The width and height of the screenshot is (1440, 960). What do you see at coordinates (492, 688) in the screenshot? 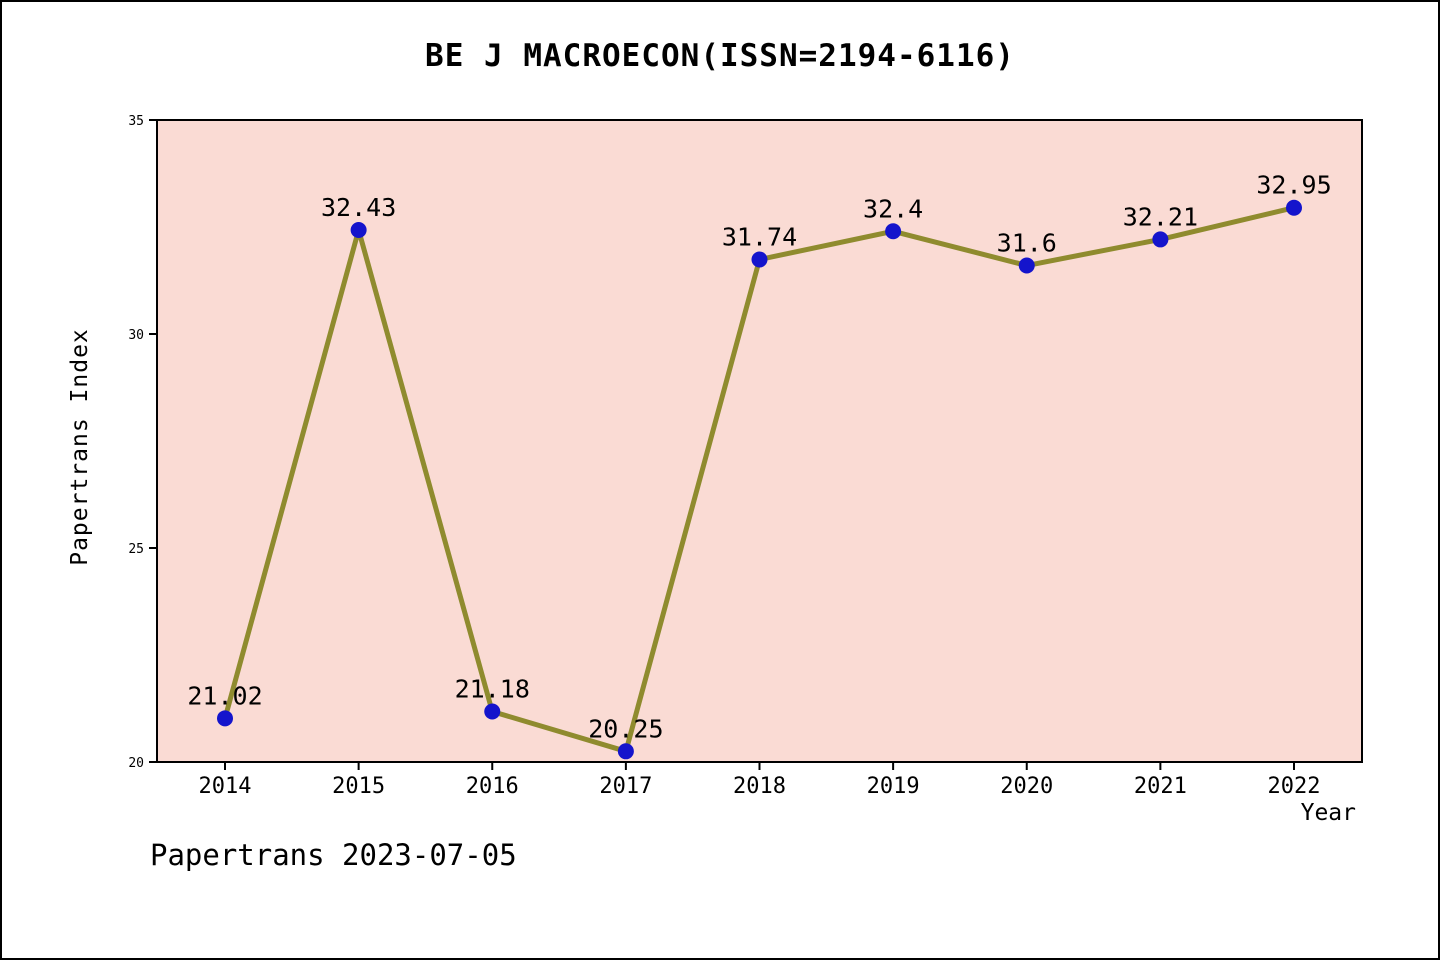
I see `point-label: 21.18` at bounding box center [492, 688].